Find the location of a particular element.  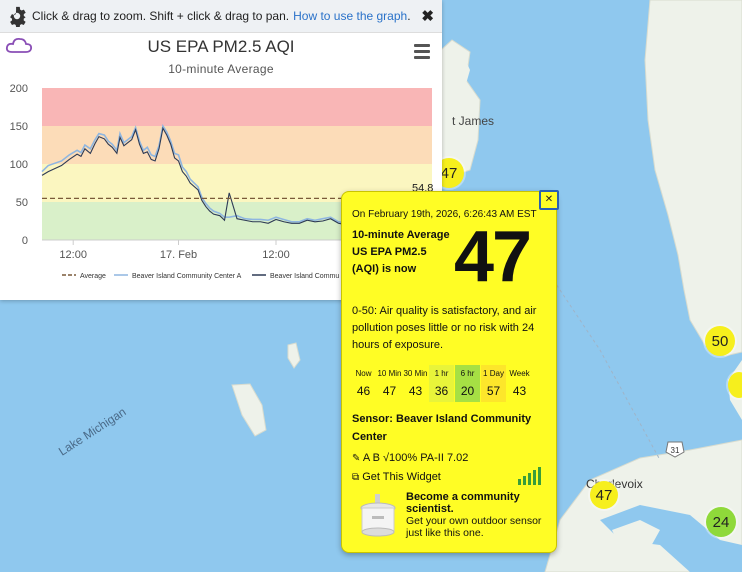

history-label: 10 Min is located at coordinates (389, 373).